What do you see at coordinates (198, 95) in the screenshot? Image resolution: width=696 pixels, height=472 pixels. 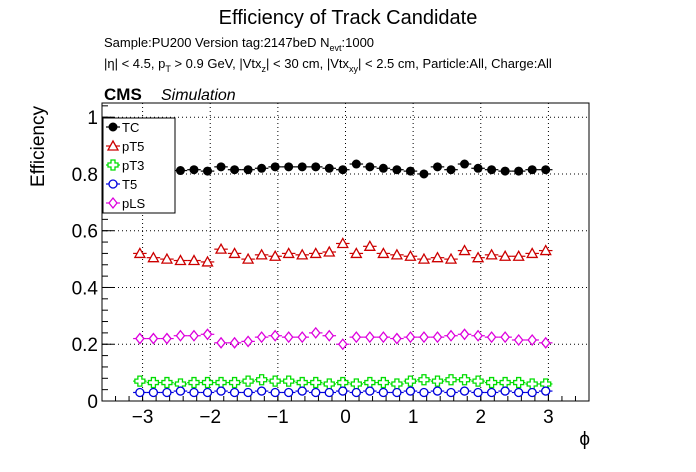 I see `simulation-label: Simulation` at bounding box center [198, 95].